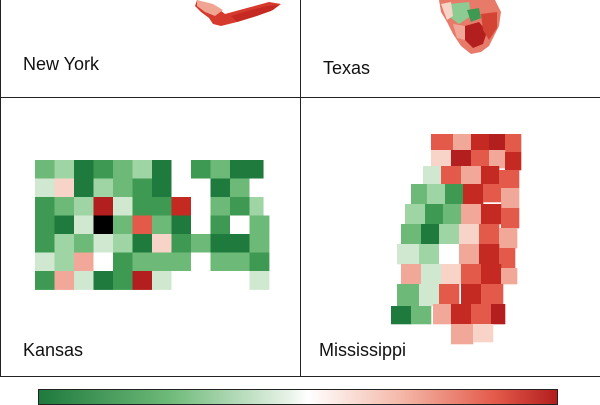 This screenshot has height=405, width=600. Describe the element at coordinates (489, 26) in the screenshot. I see `texas-red-coast-region` at that location.